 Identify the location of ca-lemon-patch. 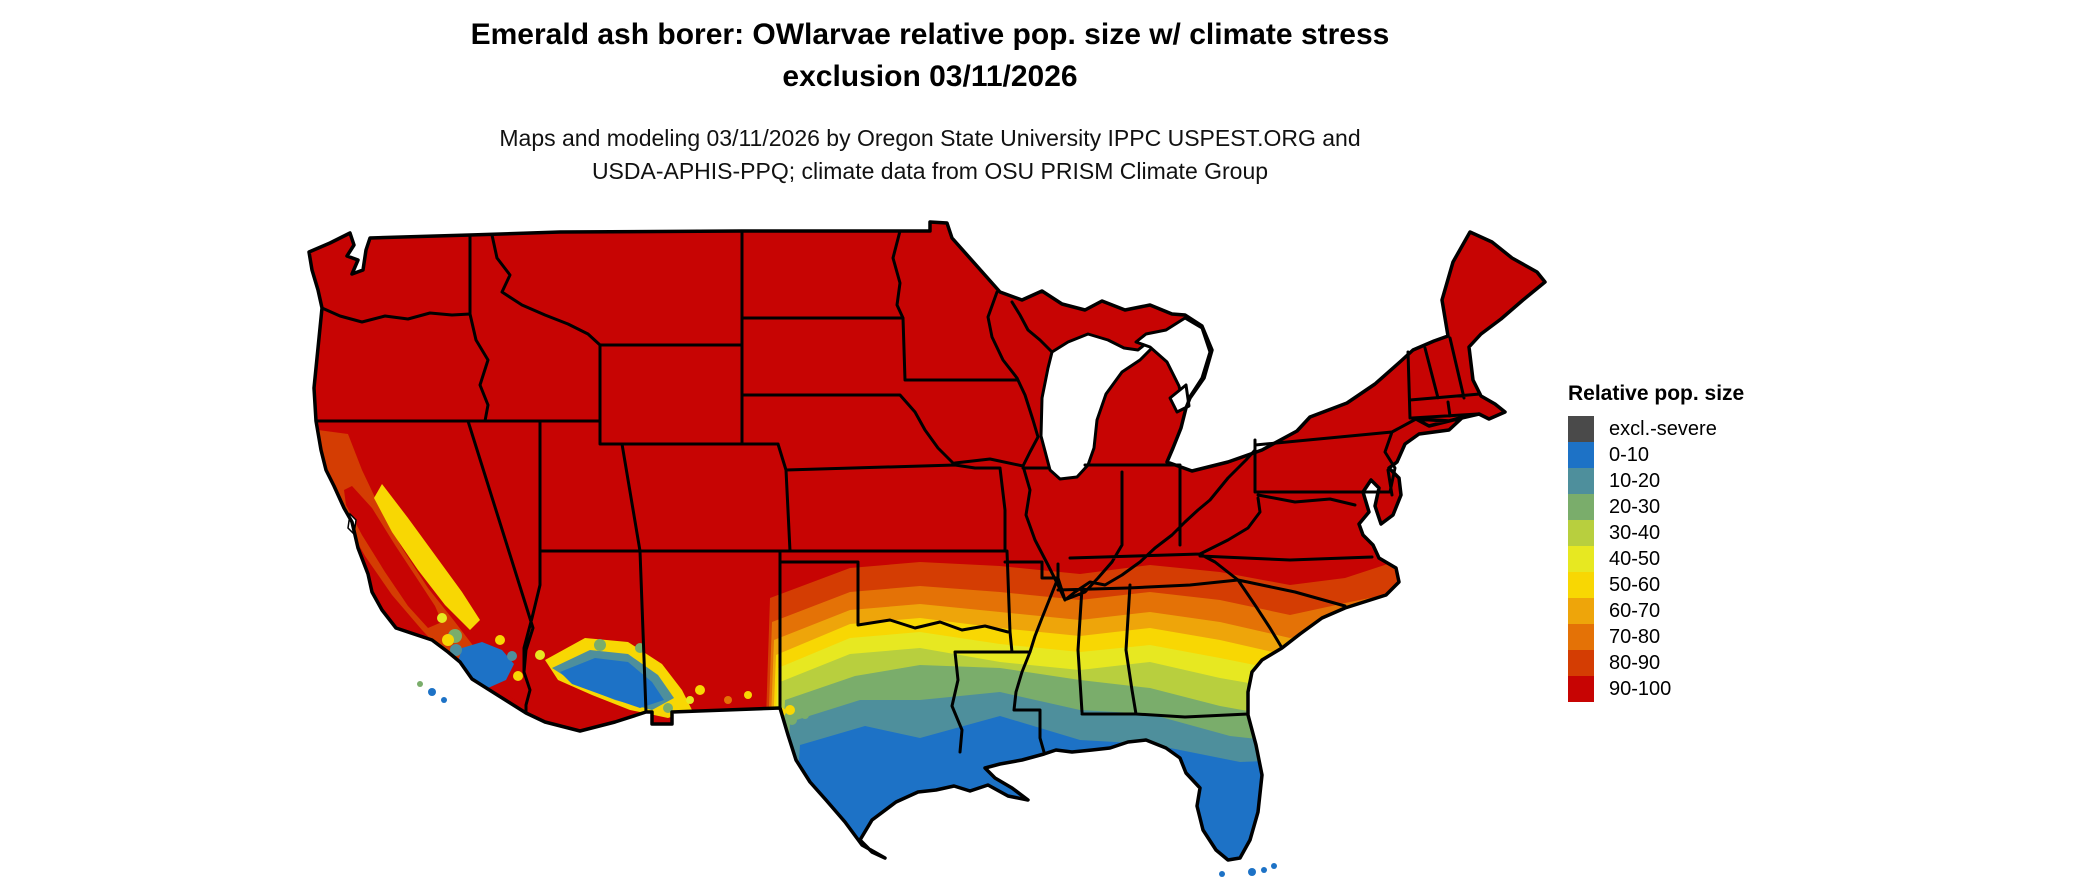
(442, 618).